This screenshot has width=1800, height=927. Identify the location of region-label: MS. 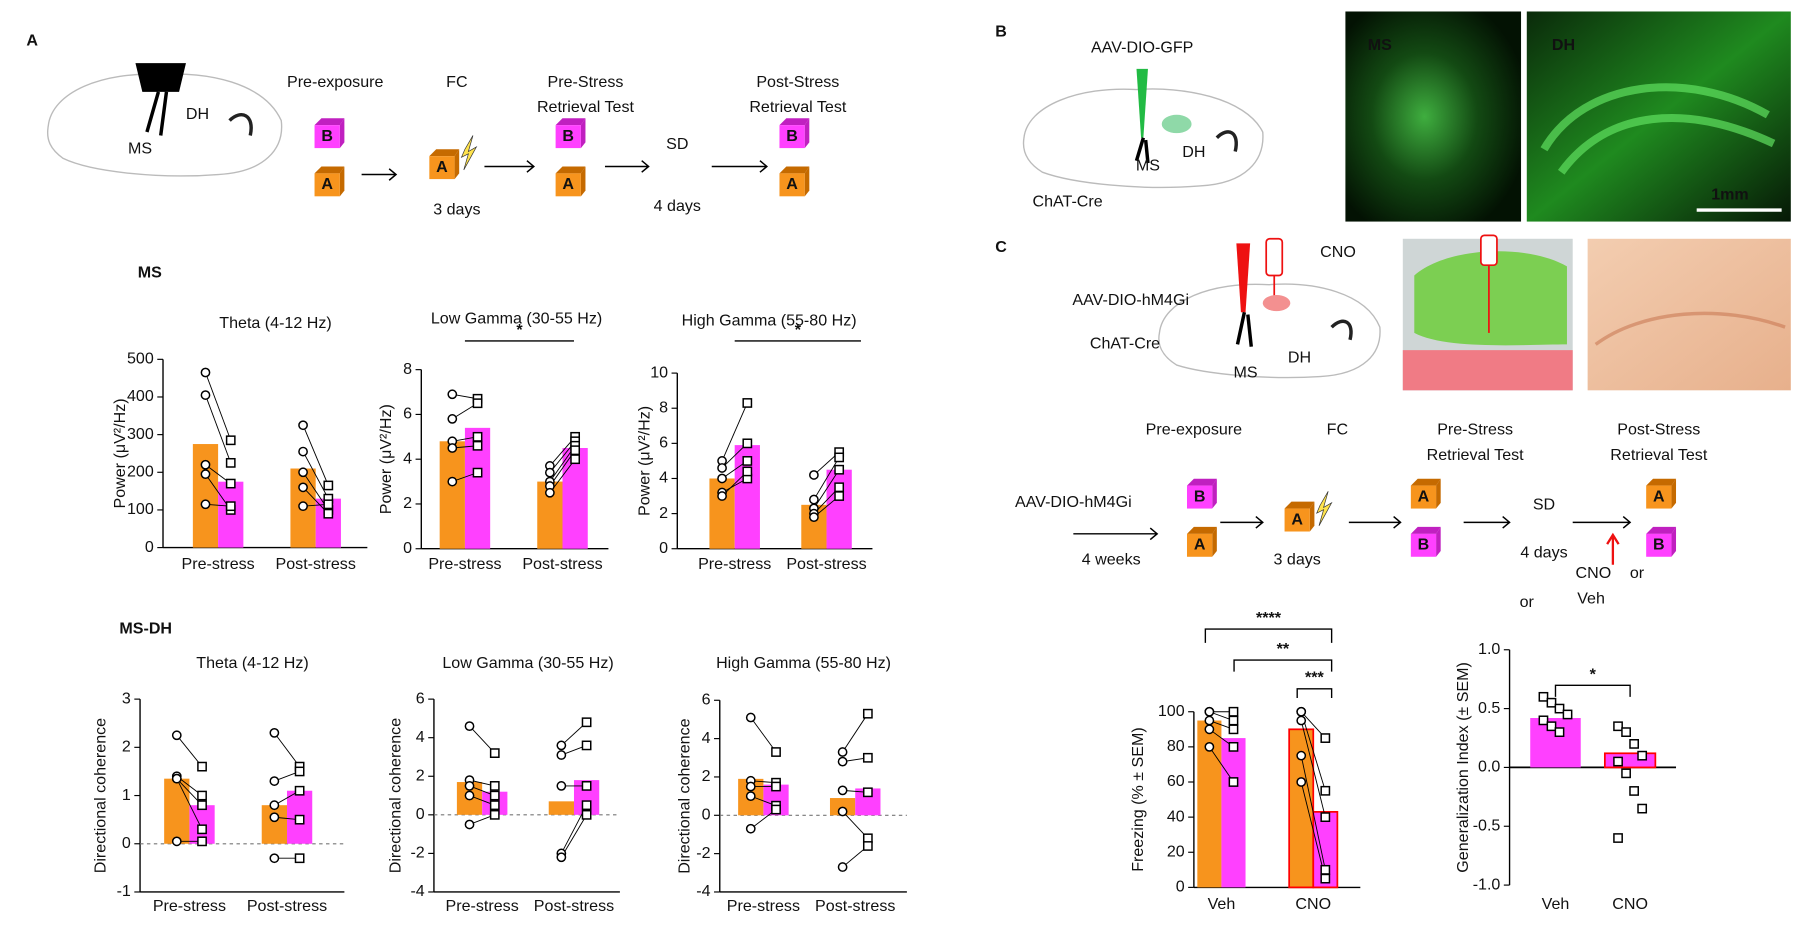
(1245, 372).